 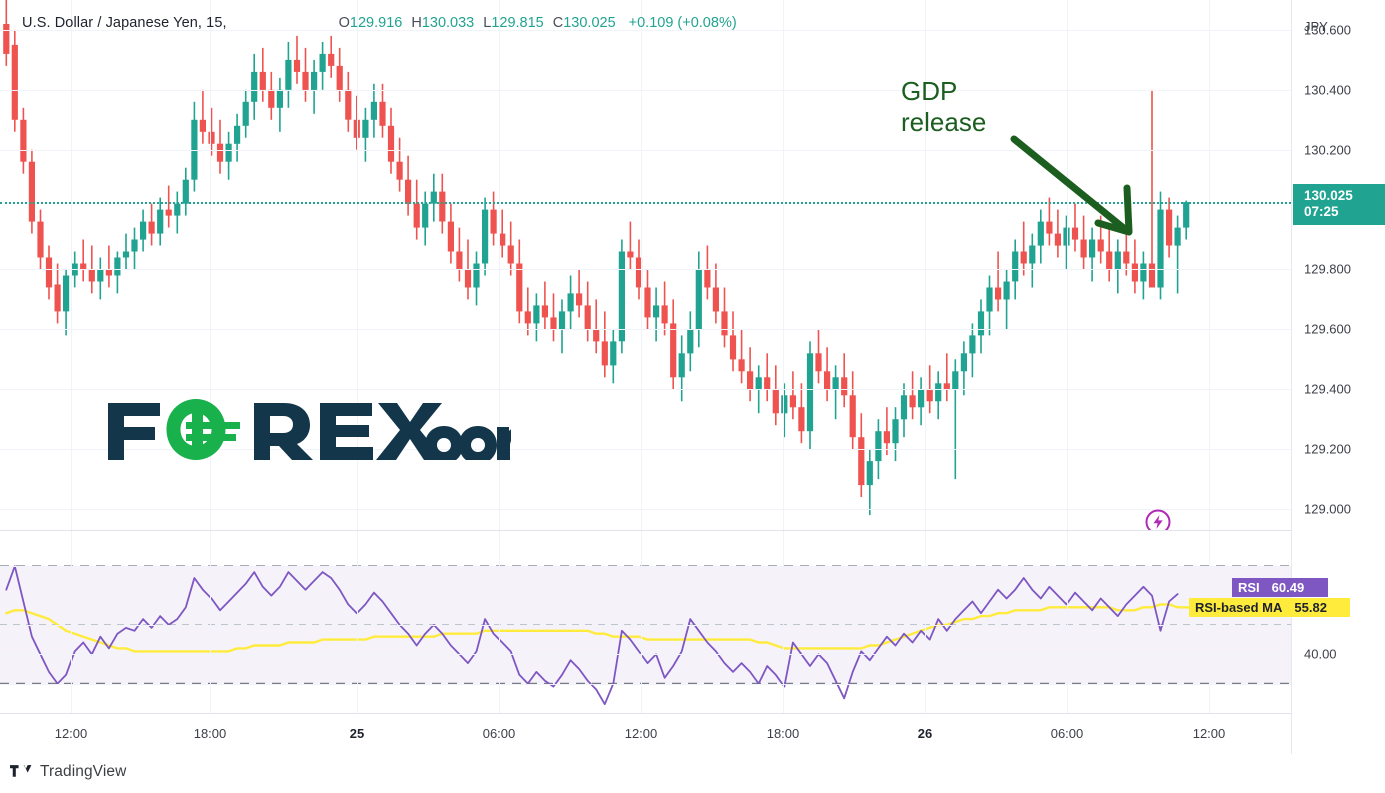 I want to click on current-price-value: 130.025, so click(x=1328, y=195).